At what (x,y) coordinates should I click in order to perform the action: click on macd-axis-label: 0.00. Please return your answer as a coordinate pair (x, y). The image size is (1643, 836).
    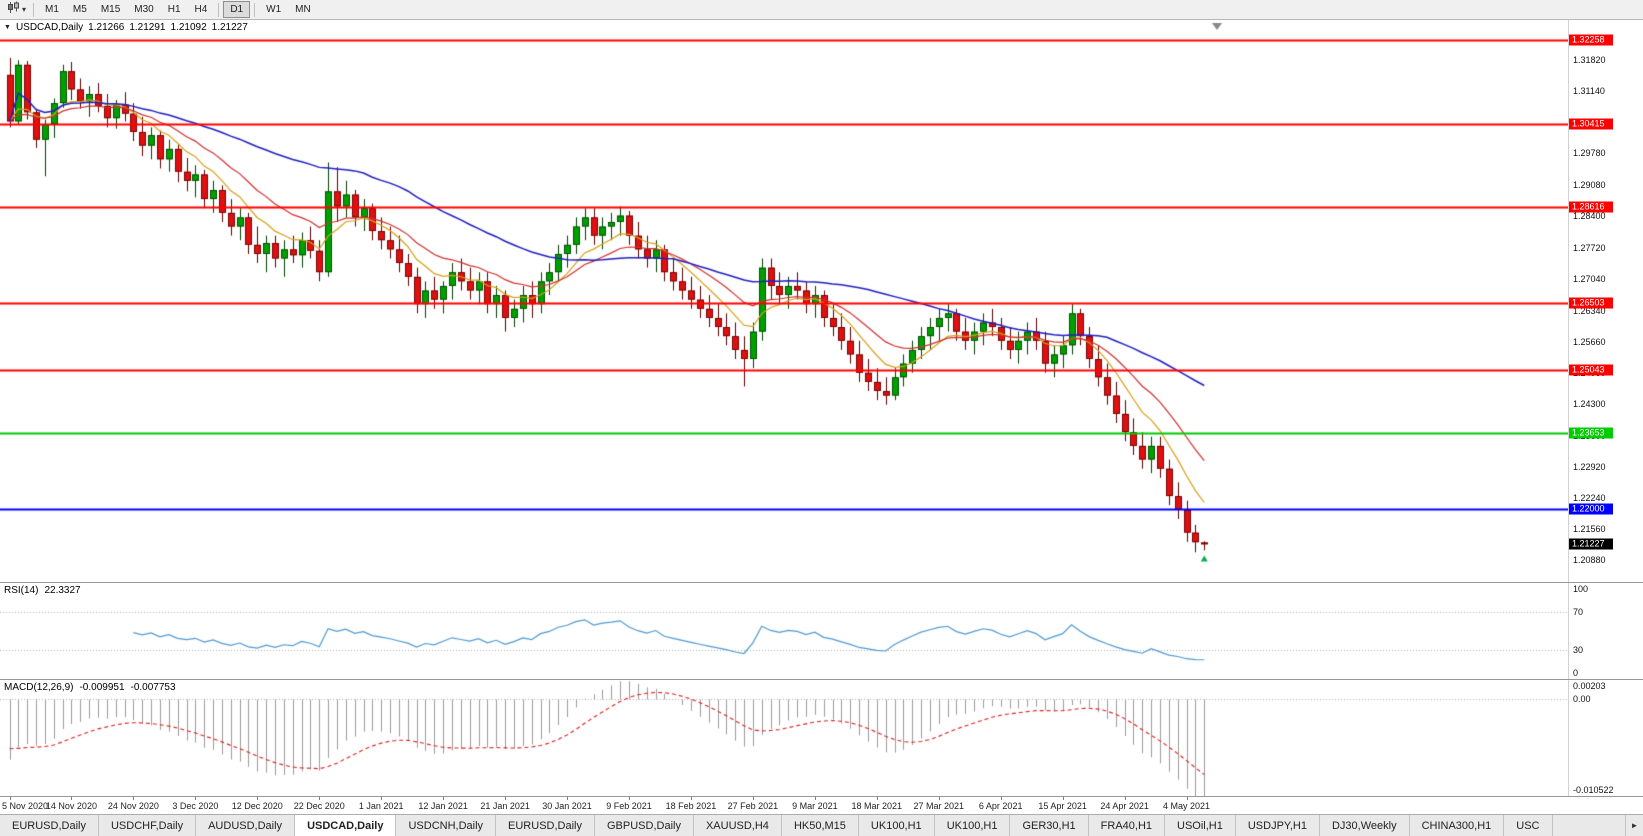
    Looking at the image, I should click on (1582, 698).